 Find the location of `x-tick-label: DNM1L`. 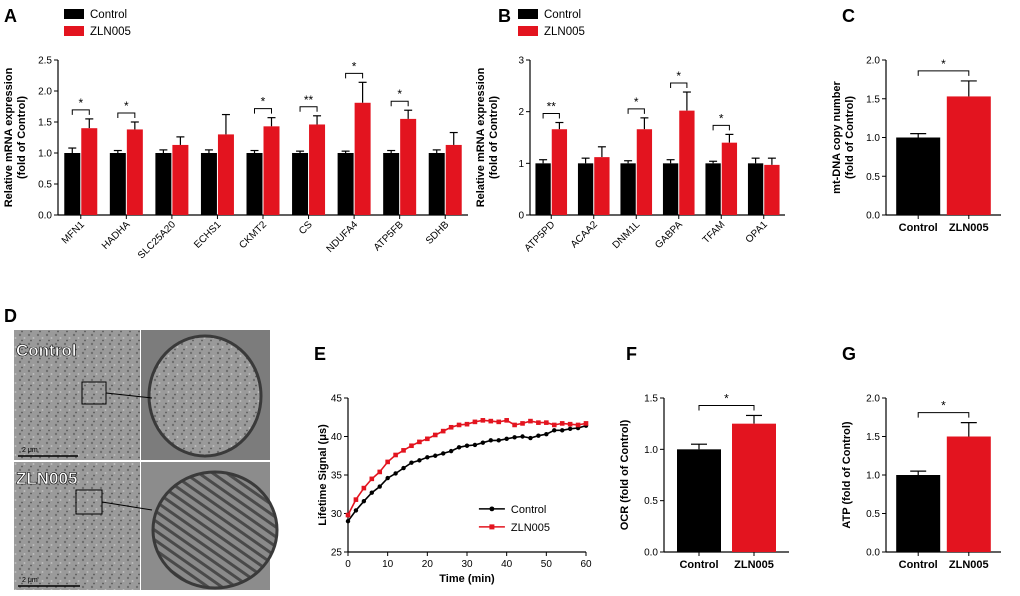

x-tick-label: DNM1L is located at coordinates (627, 235).